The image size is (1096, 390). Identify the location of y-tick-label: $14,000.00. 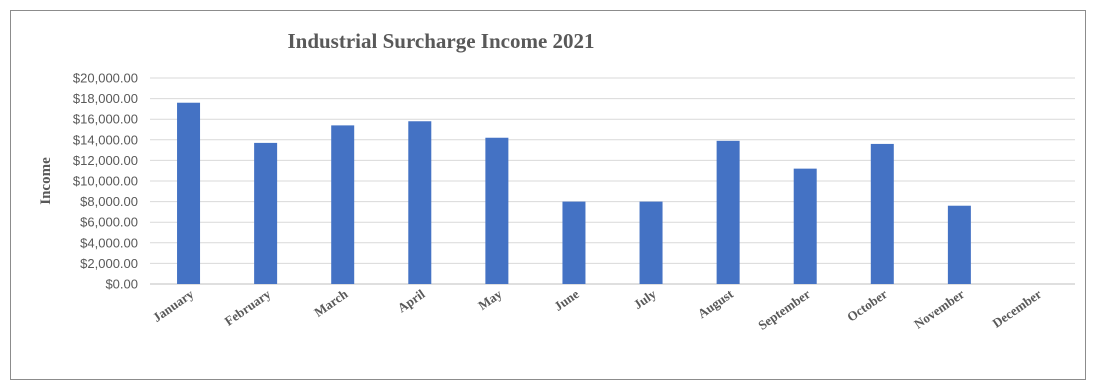
(105, 139).